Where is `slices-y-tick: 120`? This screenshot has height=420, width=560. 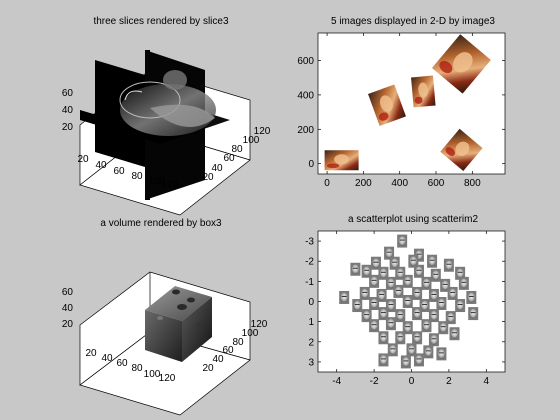 slices-y-tick: 120 is located at coordinates (262, 131).